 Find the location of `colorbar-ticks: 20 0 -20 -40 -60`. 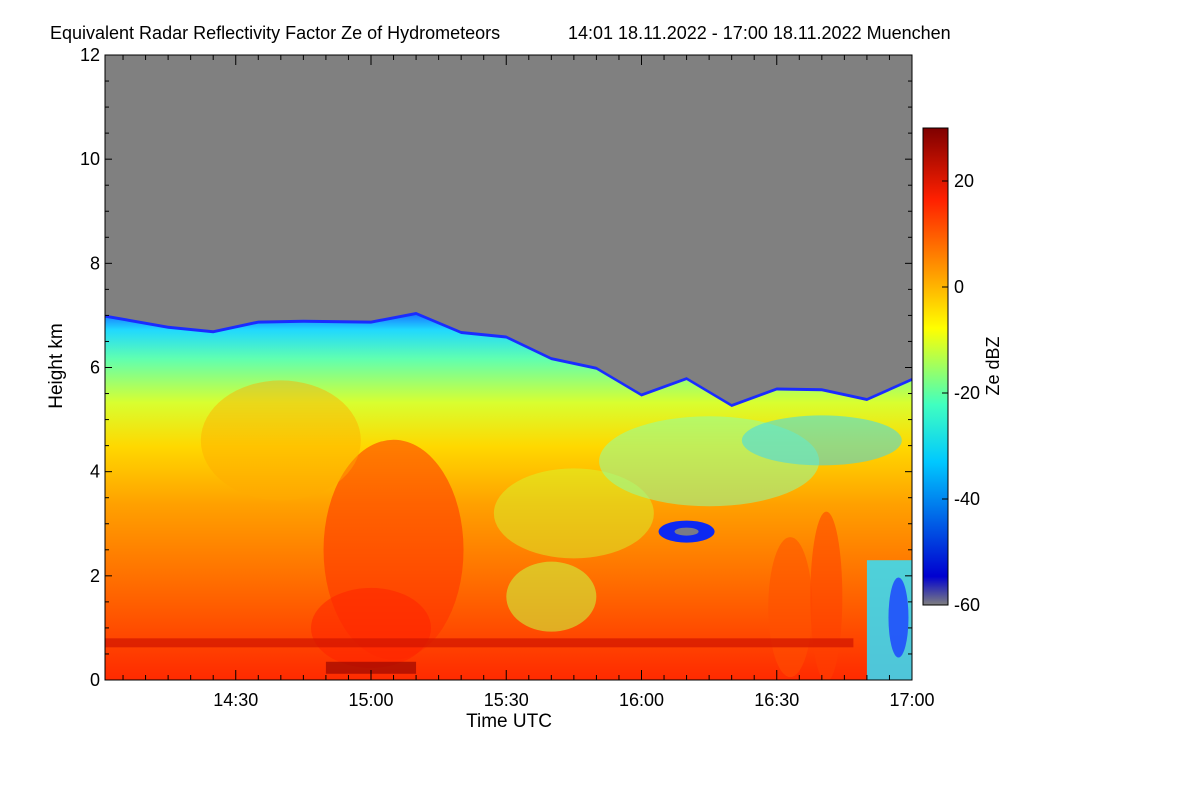

colorbar-ticks: 20 0 -20 -40 -60 is located at coordinates (961, 393).